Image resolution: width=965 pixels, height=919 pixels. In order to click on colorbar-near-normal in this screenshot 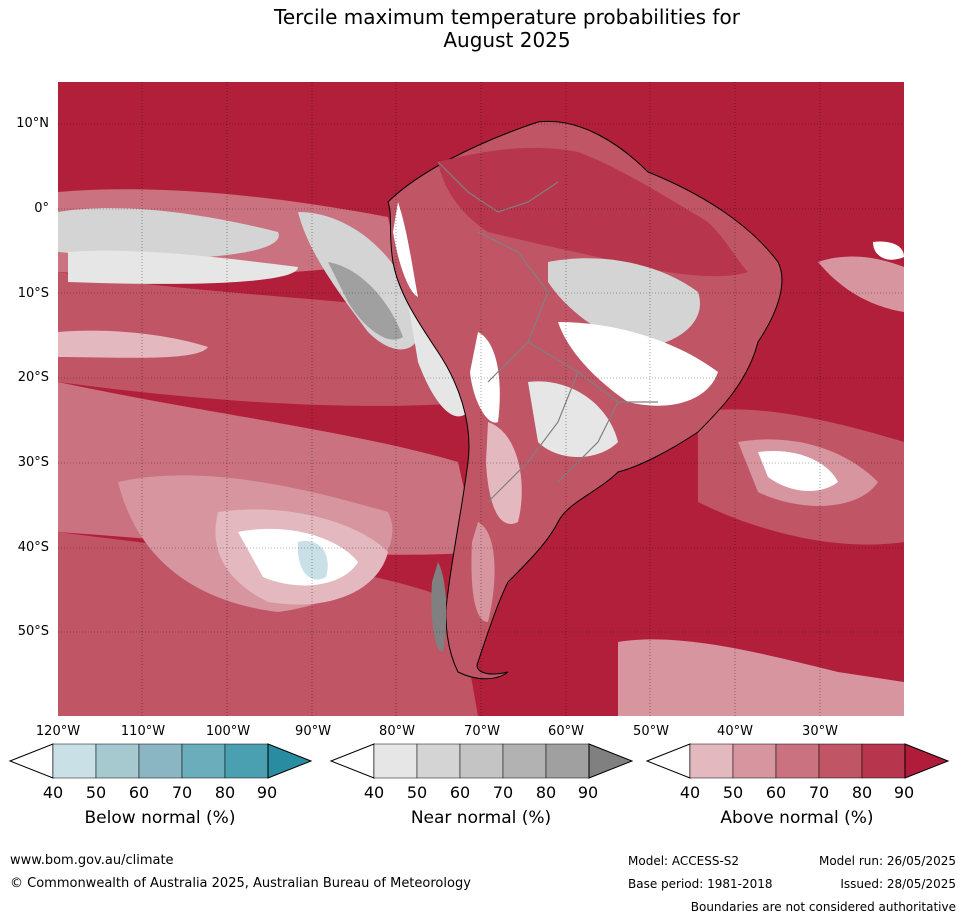, I will do `click(481, 762)`.